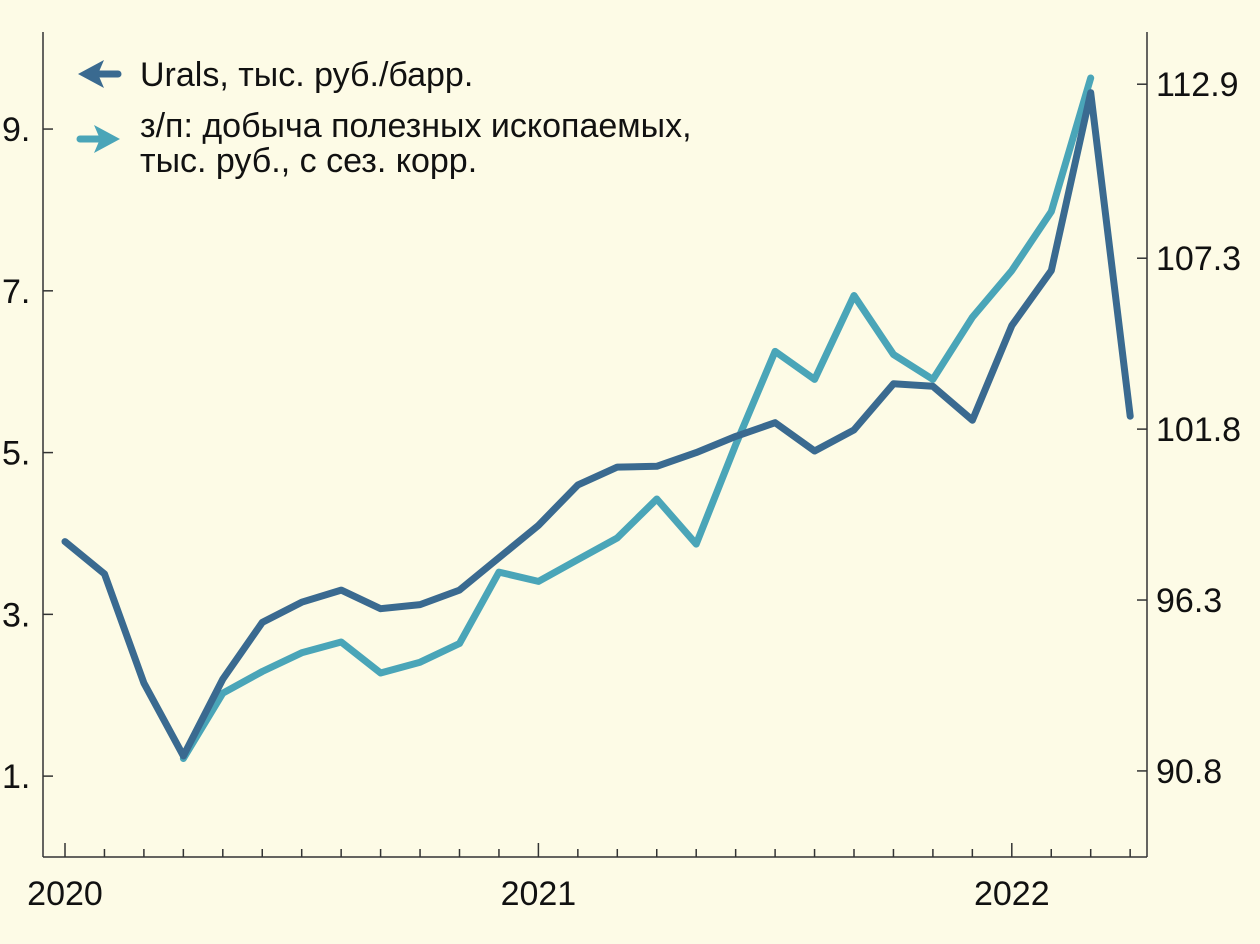 The image size is (1260, 944). Describe the element at coordinates (98, 139) in the screenshot. I see `legend-arrow-wage-icon` at that location.